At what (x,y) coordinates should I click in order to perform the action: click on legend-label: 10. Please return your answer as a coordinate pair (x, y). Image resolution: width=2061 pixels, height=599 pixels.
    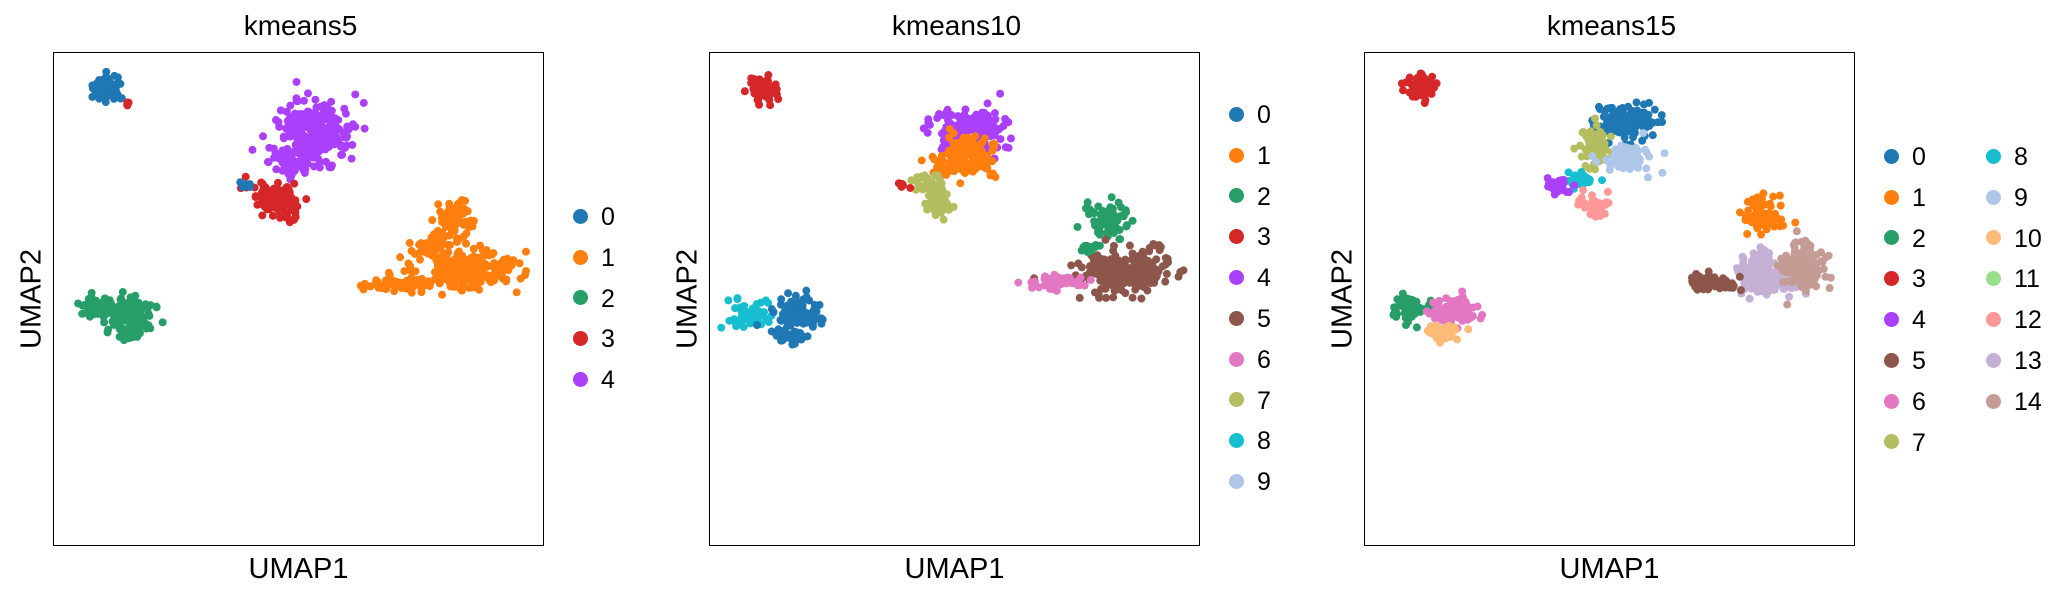
    Looking at the image, I should click on (2028, 238).